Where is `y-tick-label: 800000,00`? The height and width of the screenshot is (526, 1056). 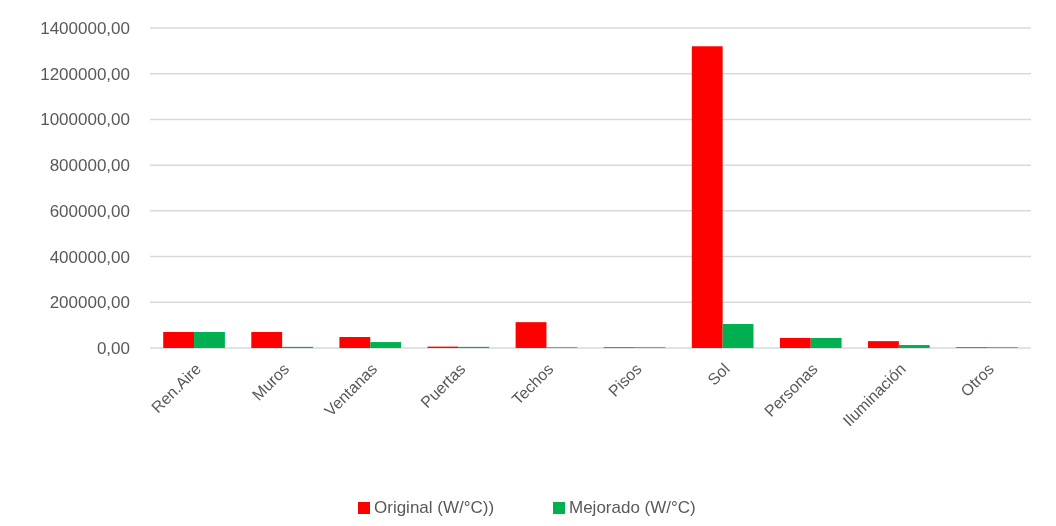 y-tick-label: 800000,00 is located at coordinates (89, 166).